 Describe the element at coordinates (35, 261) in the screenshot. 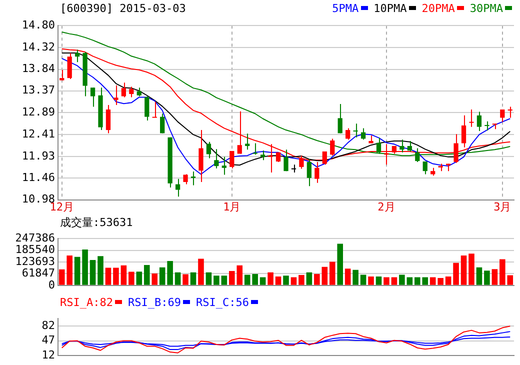

I see `y-tick-label: 123693` at that location.